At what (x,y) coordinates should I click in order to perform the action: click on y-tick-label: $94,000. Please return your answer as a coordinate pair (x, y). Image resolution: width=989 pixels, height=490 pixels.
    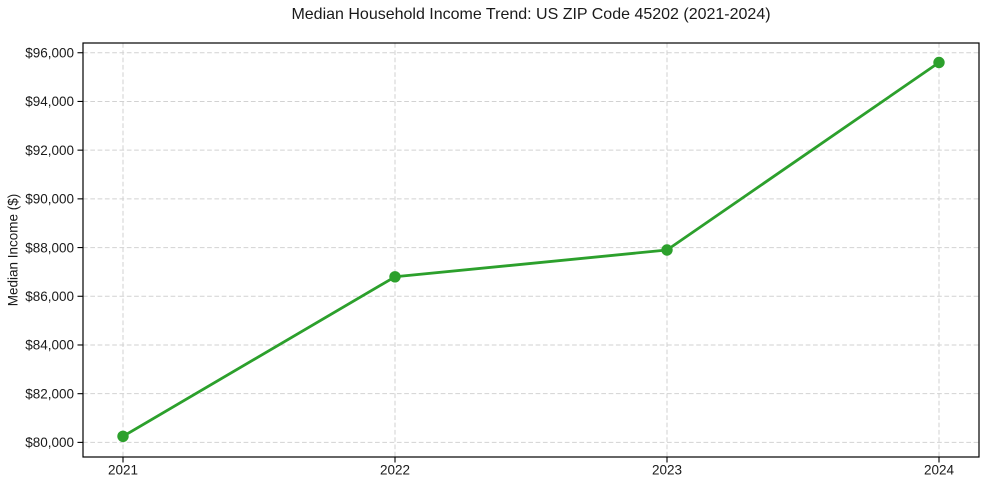
    Looking at the image, I should click on (49, 101).